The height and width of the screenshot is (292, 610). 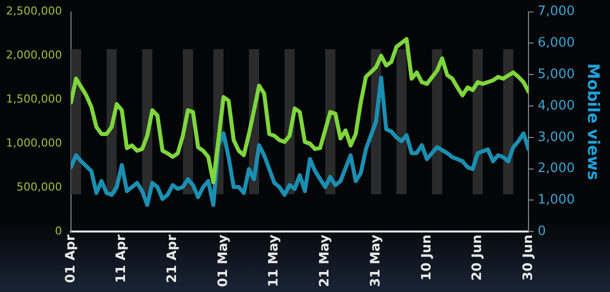 I want to click on y-tick-label: 1,000,000, so click(x=34, y=143).